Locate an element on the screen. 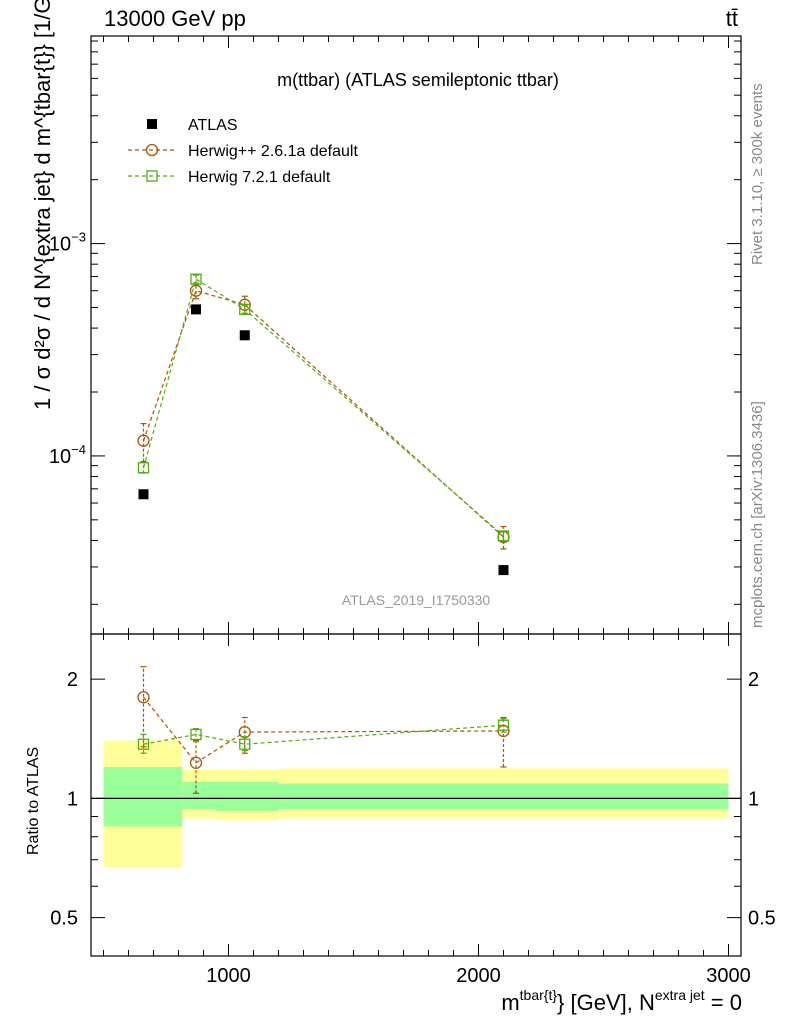 The height and width of the screenshot is (1024, 786). ratio-y-tick-label-right-2: 2 is located at coordinates (753, 680).